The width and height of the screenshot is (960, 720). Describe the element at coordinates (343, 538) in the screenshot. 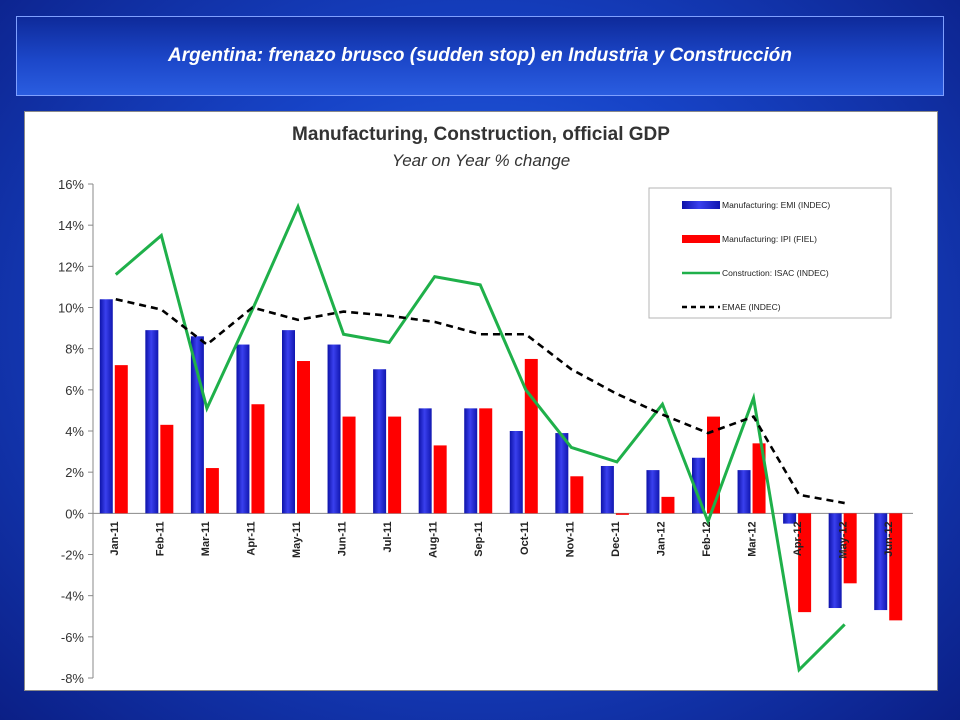

I see `x-tick-label: Jun-11` at that location.